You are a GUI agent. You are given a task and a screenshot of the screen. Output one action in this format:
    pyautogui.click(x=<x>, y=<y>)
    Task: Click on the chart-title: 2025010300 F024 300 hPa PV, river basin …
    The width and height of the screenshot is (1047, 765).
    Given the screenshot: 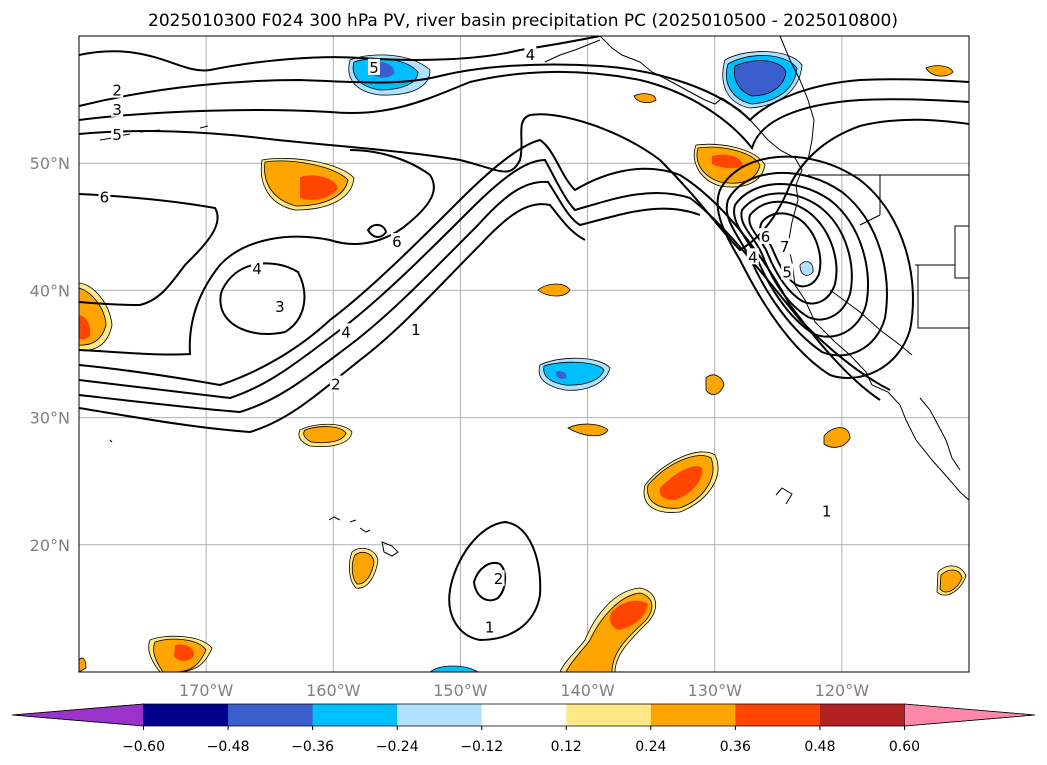 What is the action you would take?
    pyautogui.click(x=523, y=21)
    